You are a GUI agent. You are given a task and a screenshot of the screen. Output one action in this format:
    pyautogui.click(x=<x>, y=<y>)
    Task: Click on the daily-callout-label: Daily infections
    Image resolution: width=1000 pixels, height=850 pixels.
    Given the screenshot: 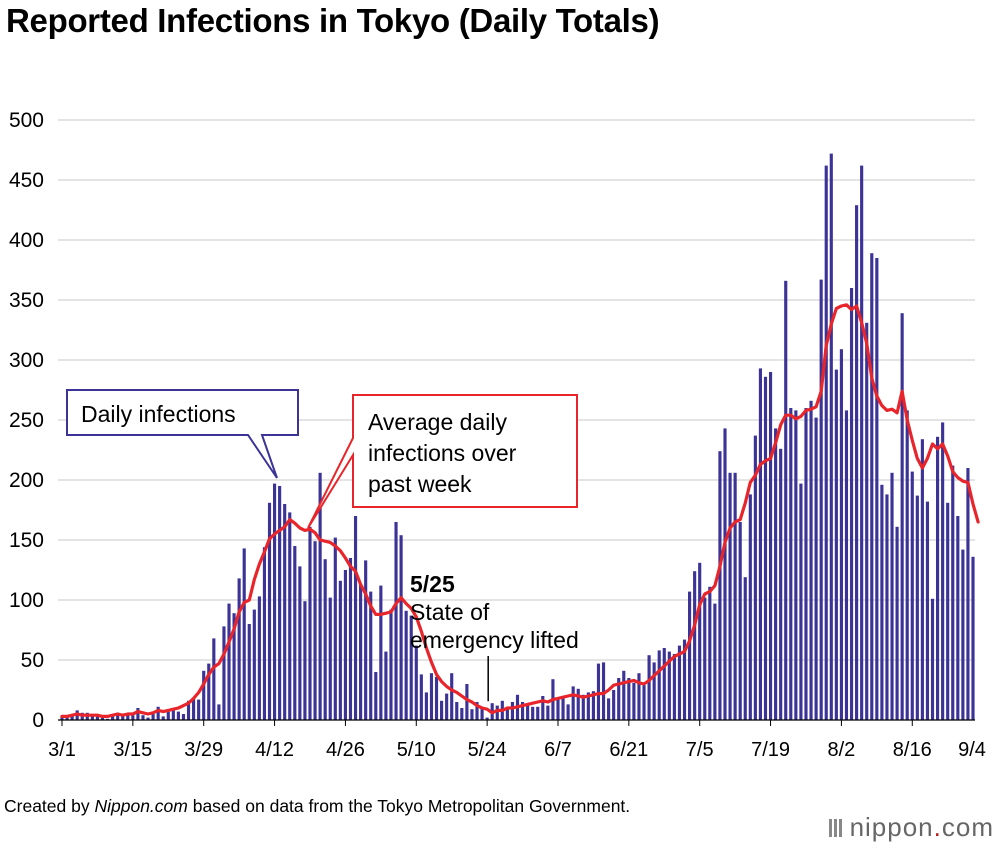 What is the action you would take?
    pyautogui.click(x=158, y=414)
    